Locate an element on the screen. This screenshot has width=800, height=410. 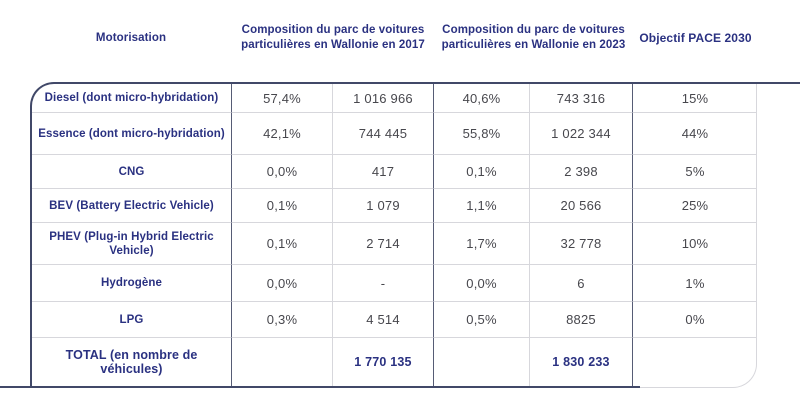
cell-count-2017: 1 016 966 is located at coordinates (383, 98).